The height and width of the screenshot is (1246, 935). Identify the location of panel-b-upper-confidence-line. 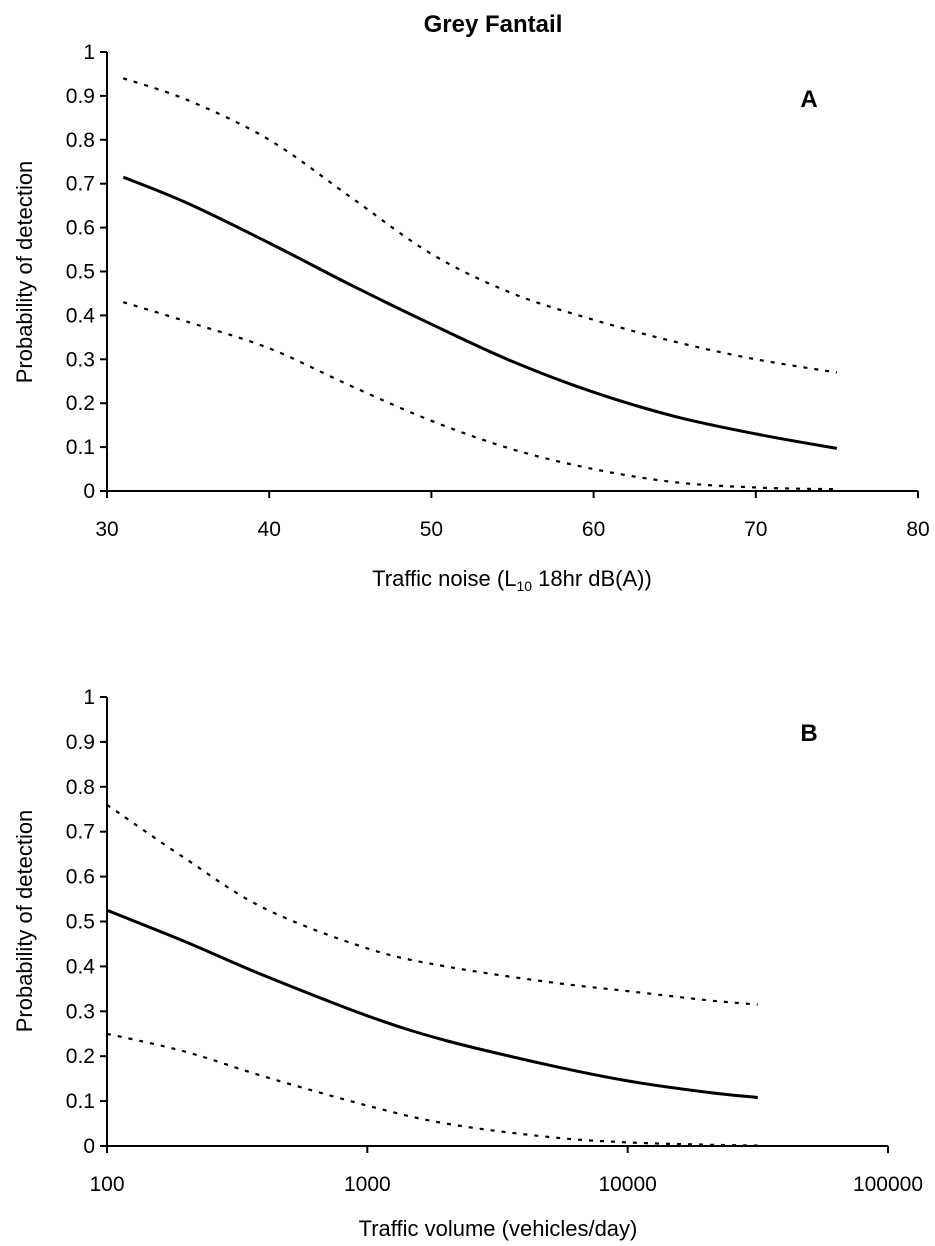
(432, 904).